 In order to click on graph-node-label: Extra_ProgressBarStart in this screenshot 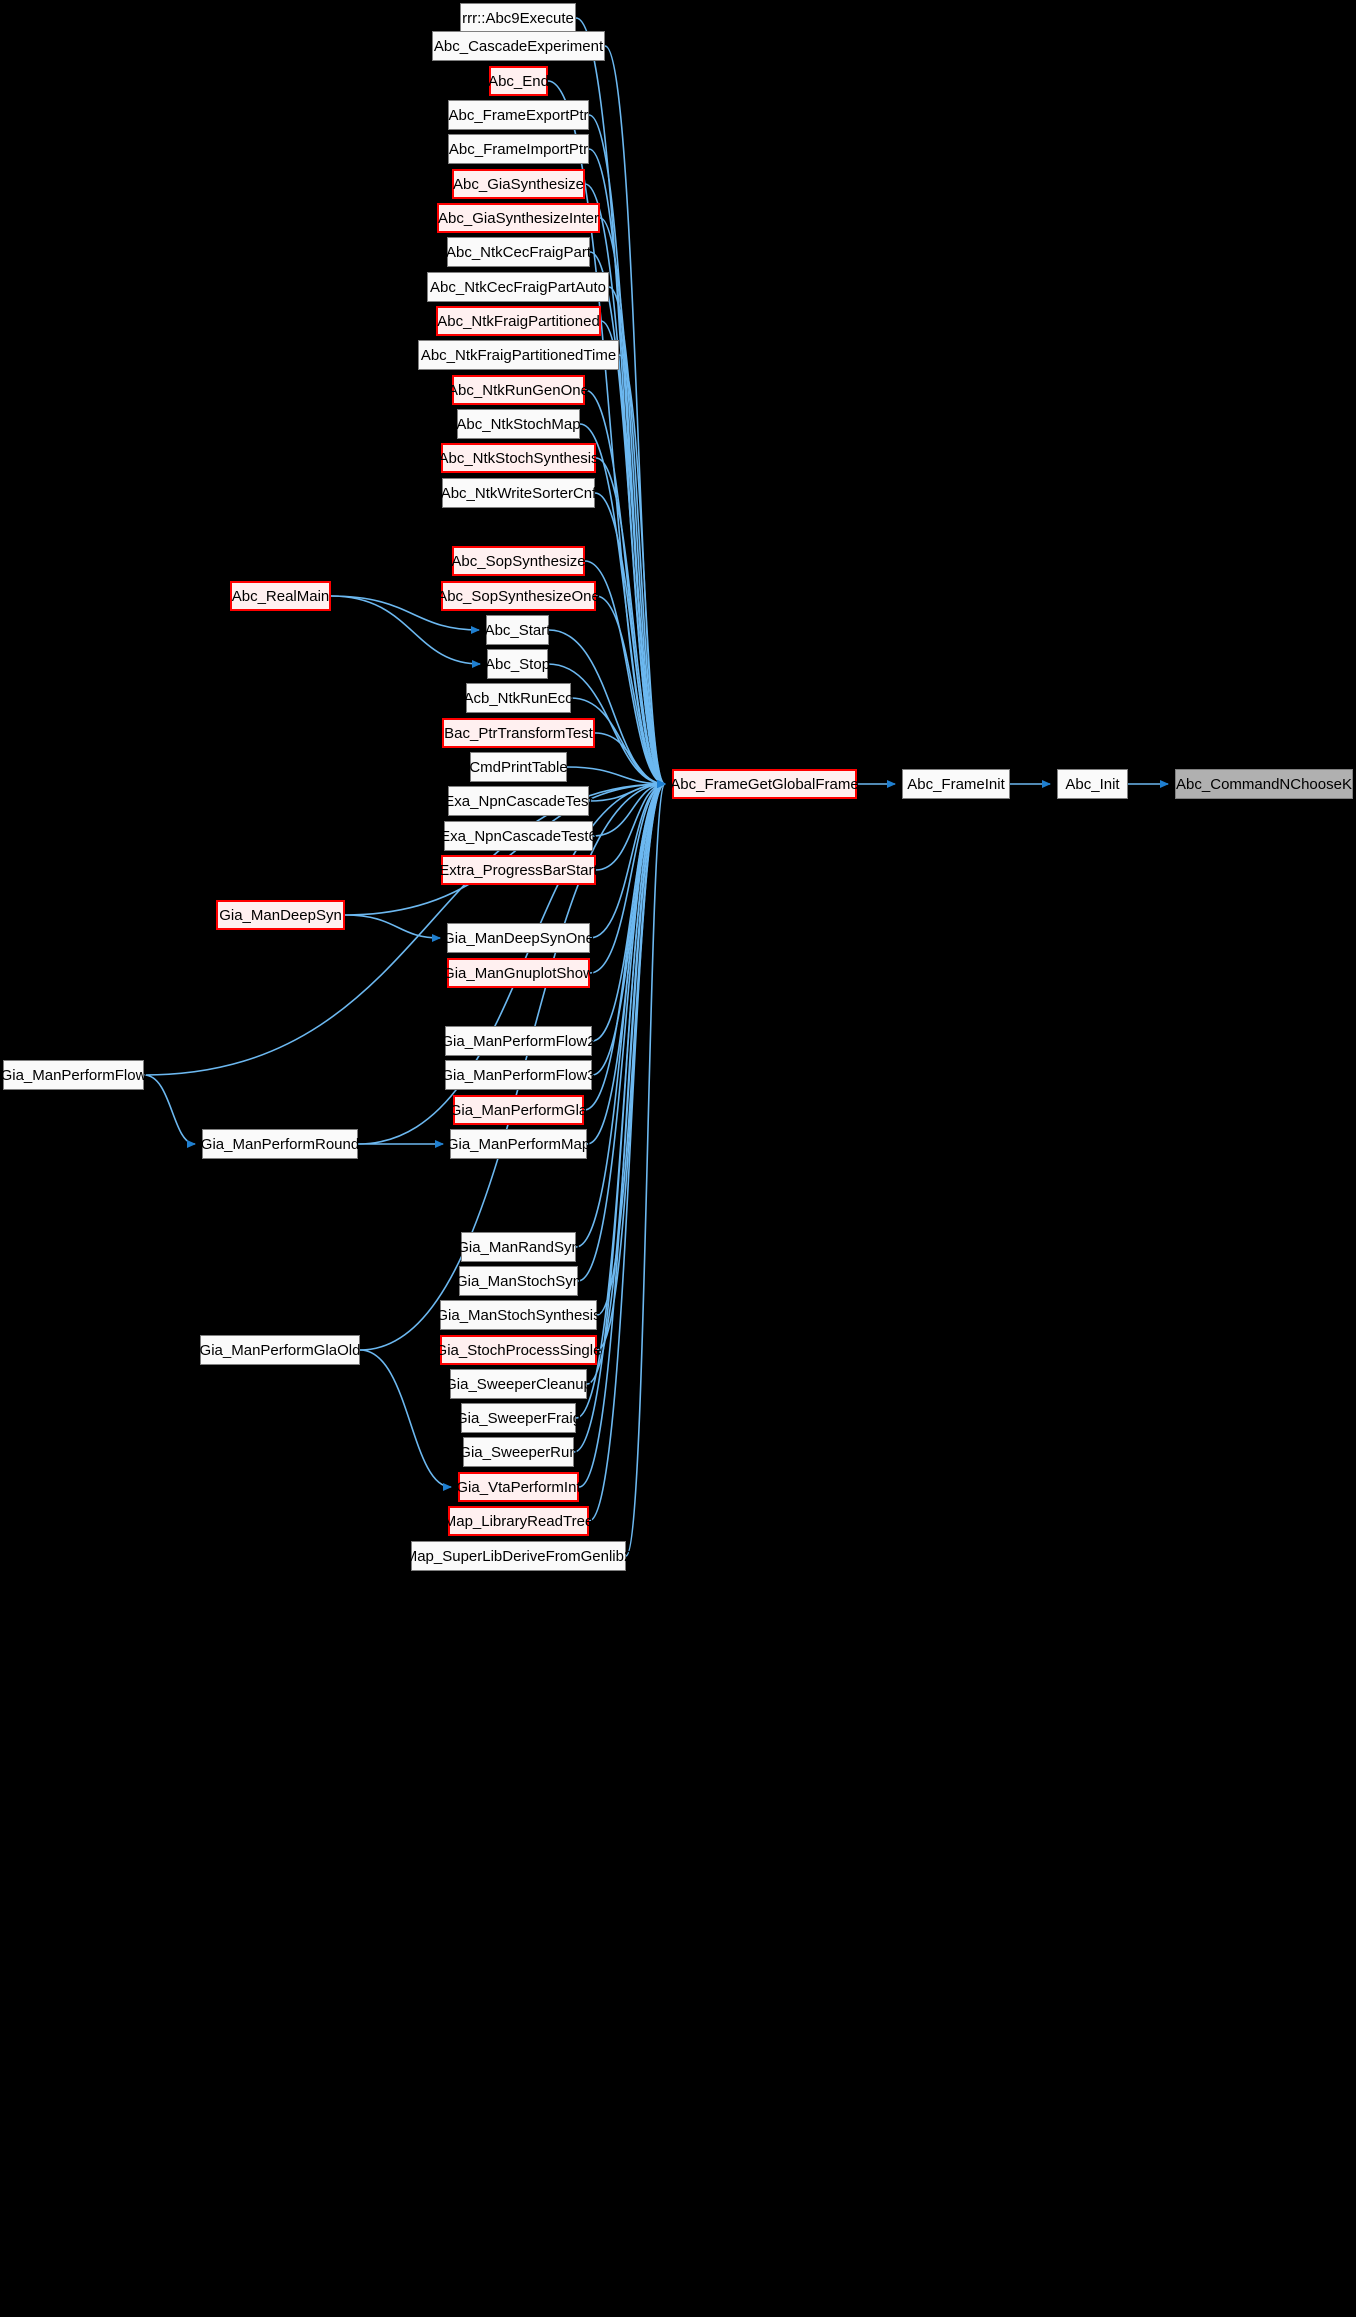, I will do `click(518, 870)`.